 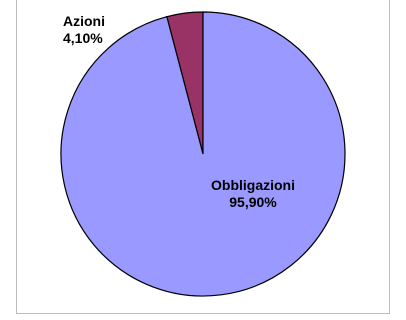 What do you see at coordinates (253, 185) in the screenshot?
I see `slice-label-obbligazioni-name: Obbligazioni` at bounding box center [253, 185].